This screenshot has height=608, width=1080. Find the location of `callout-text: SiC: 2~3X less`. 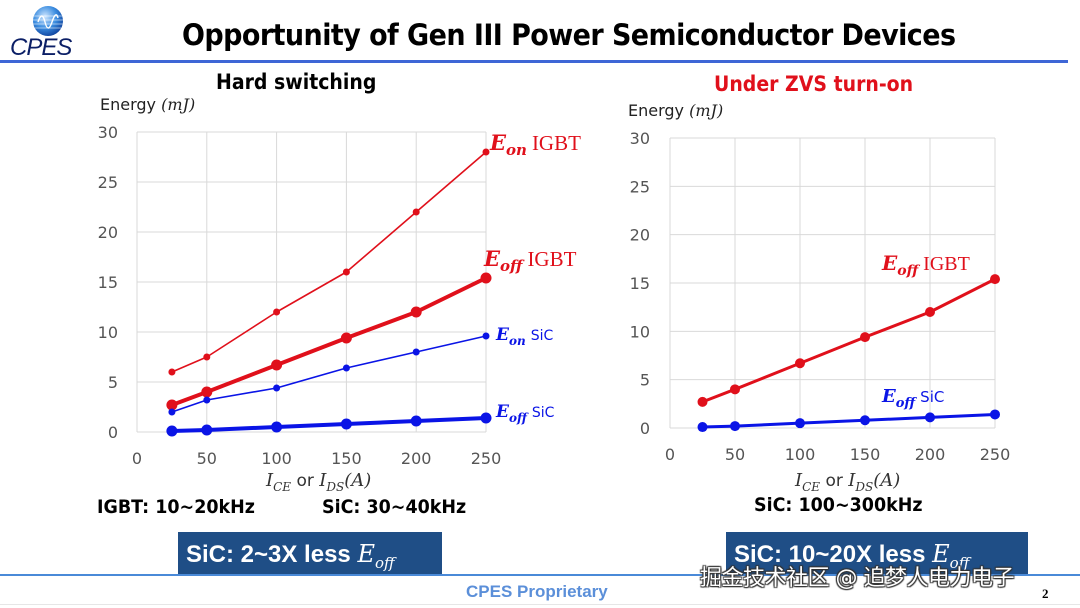

callout-text: SiC: 2~3X less is located at coordinates (272, 554).